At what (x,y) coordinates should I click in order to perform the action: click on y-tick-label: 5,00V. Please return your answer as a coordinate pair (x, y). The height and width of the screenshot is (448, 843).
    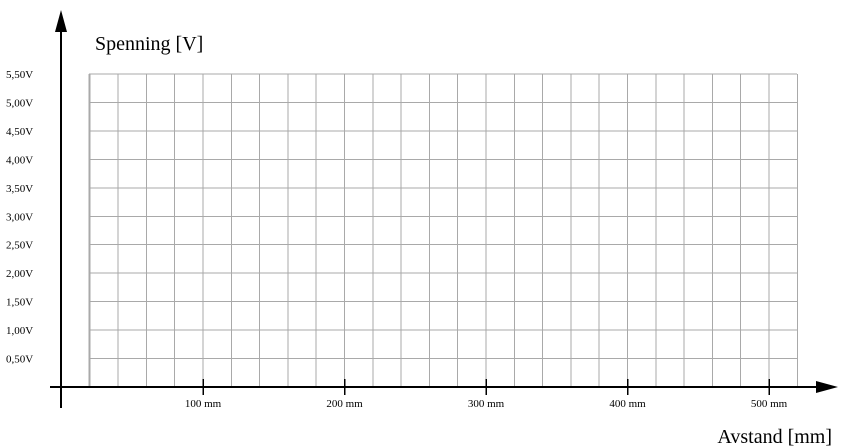
    Looking at the image, I should click on (19, 103).